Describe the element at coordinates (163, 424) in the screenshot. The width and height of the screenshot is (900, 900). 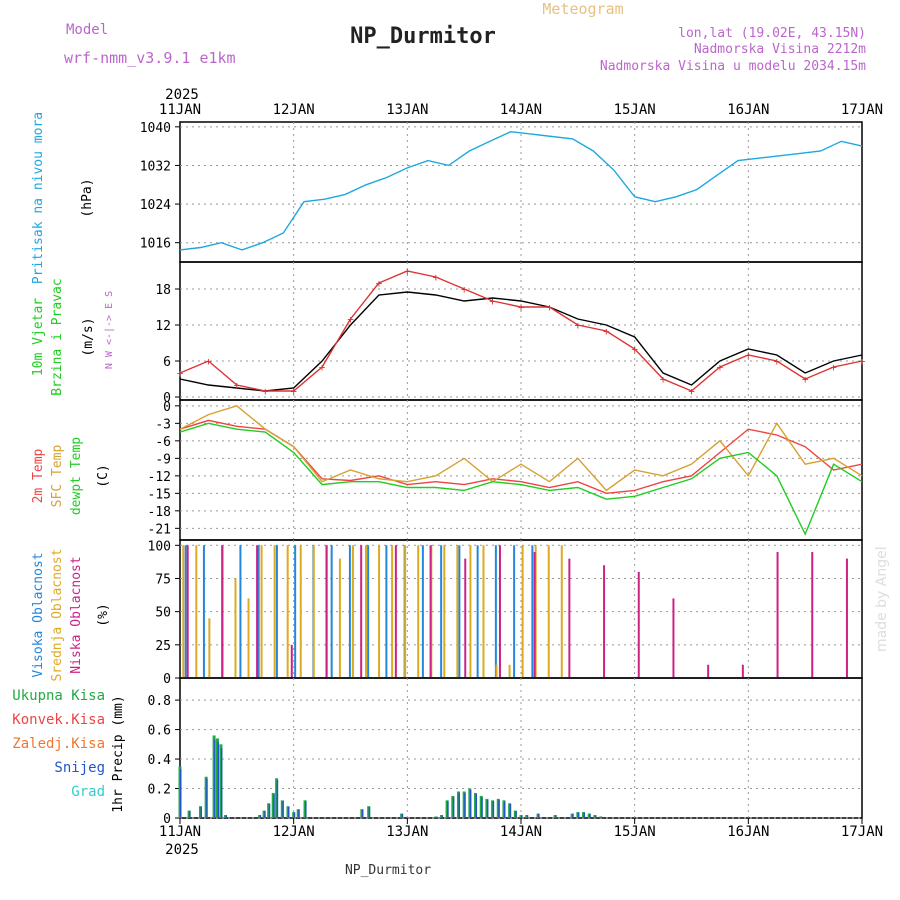
I see `y-tick-label: -3` at that location.